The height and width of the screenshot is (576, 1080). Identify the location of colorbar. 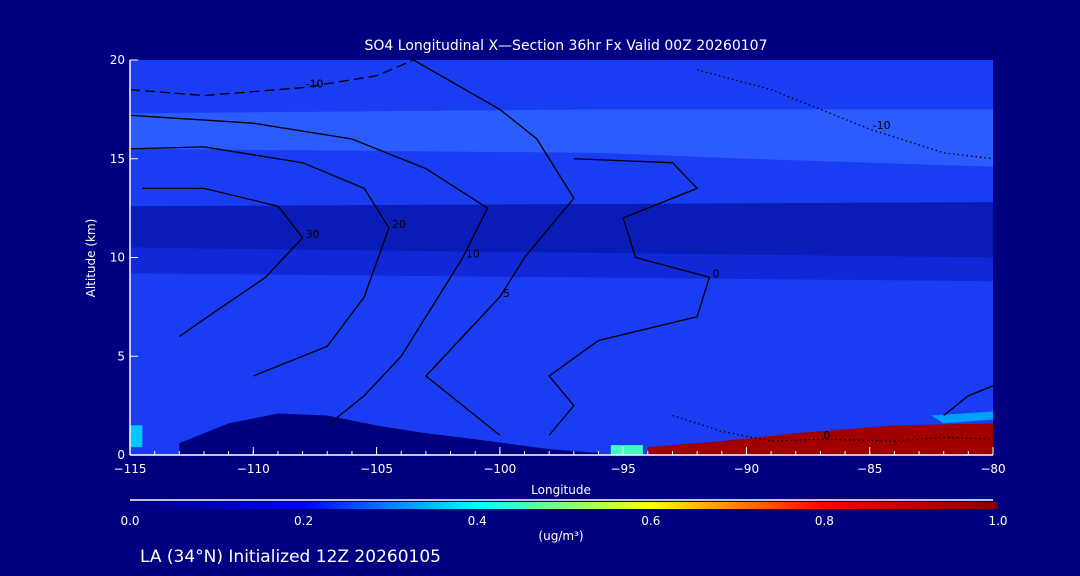
(564, 505).